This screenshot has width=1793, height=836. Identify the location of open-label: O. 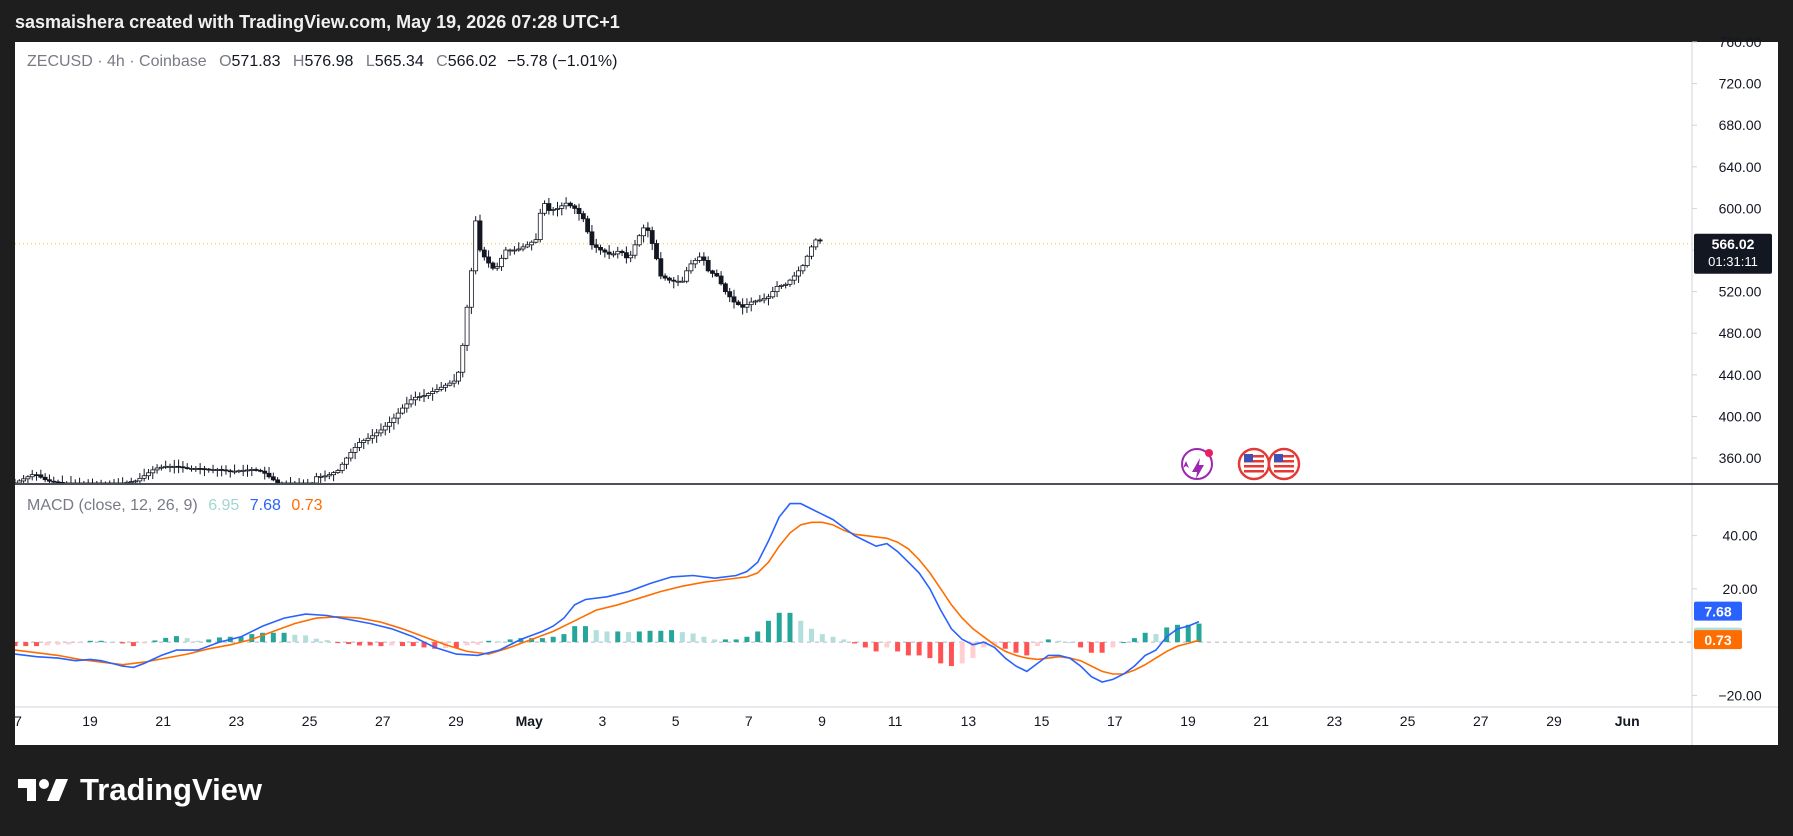
(225, 61).